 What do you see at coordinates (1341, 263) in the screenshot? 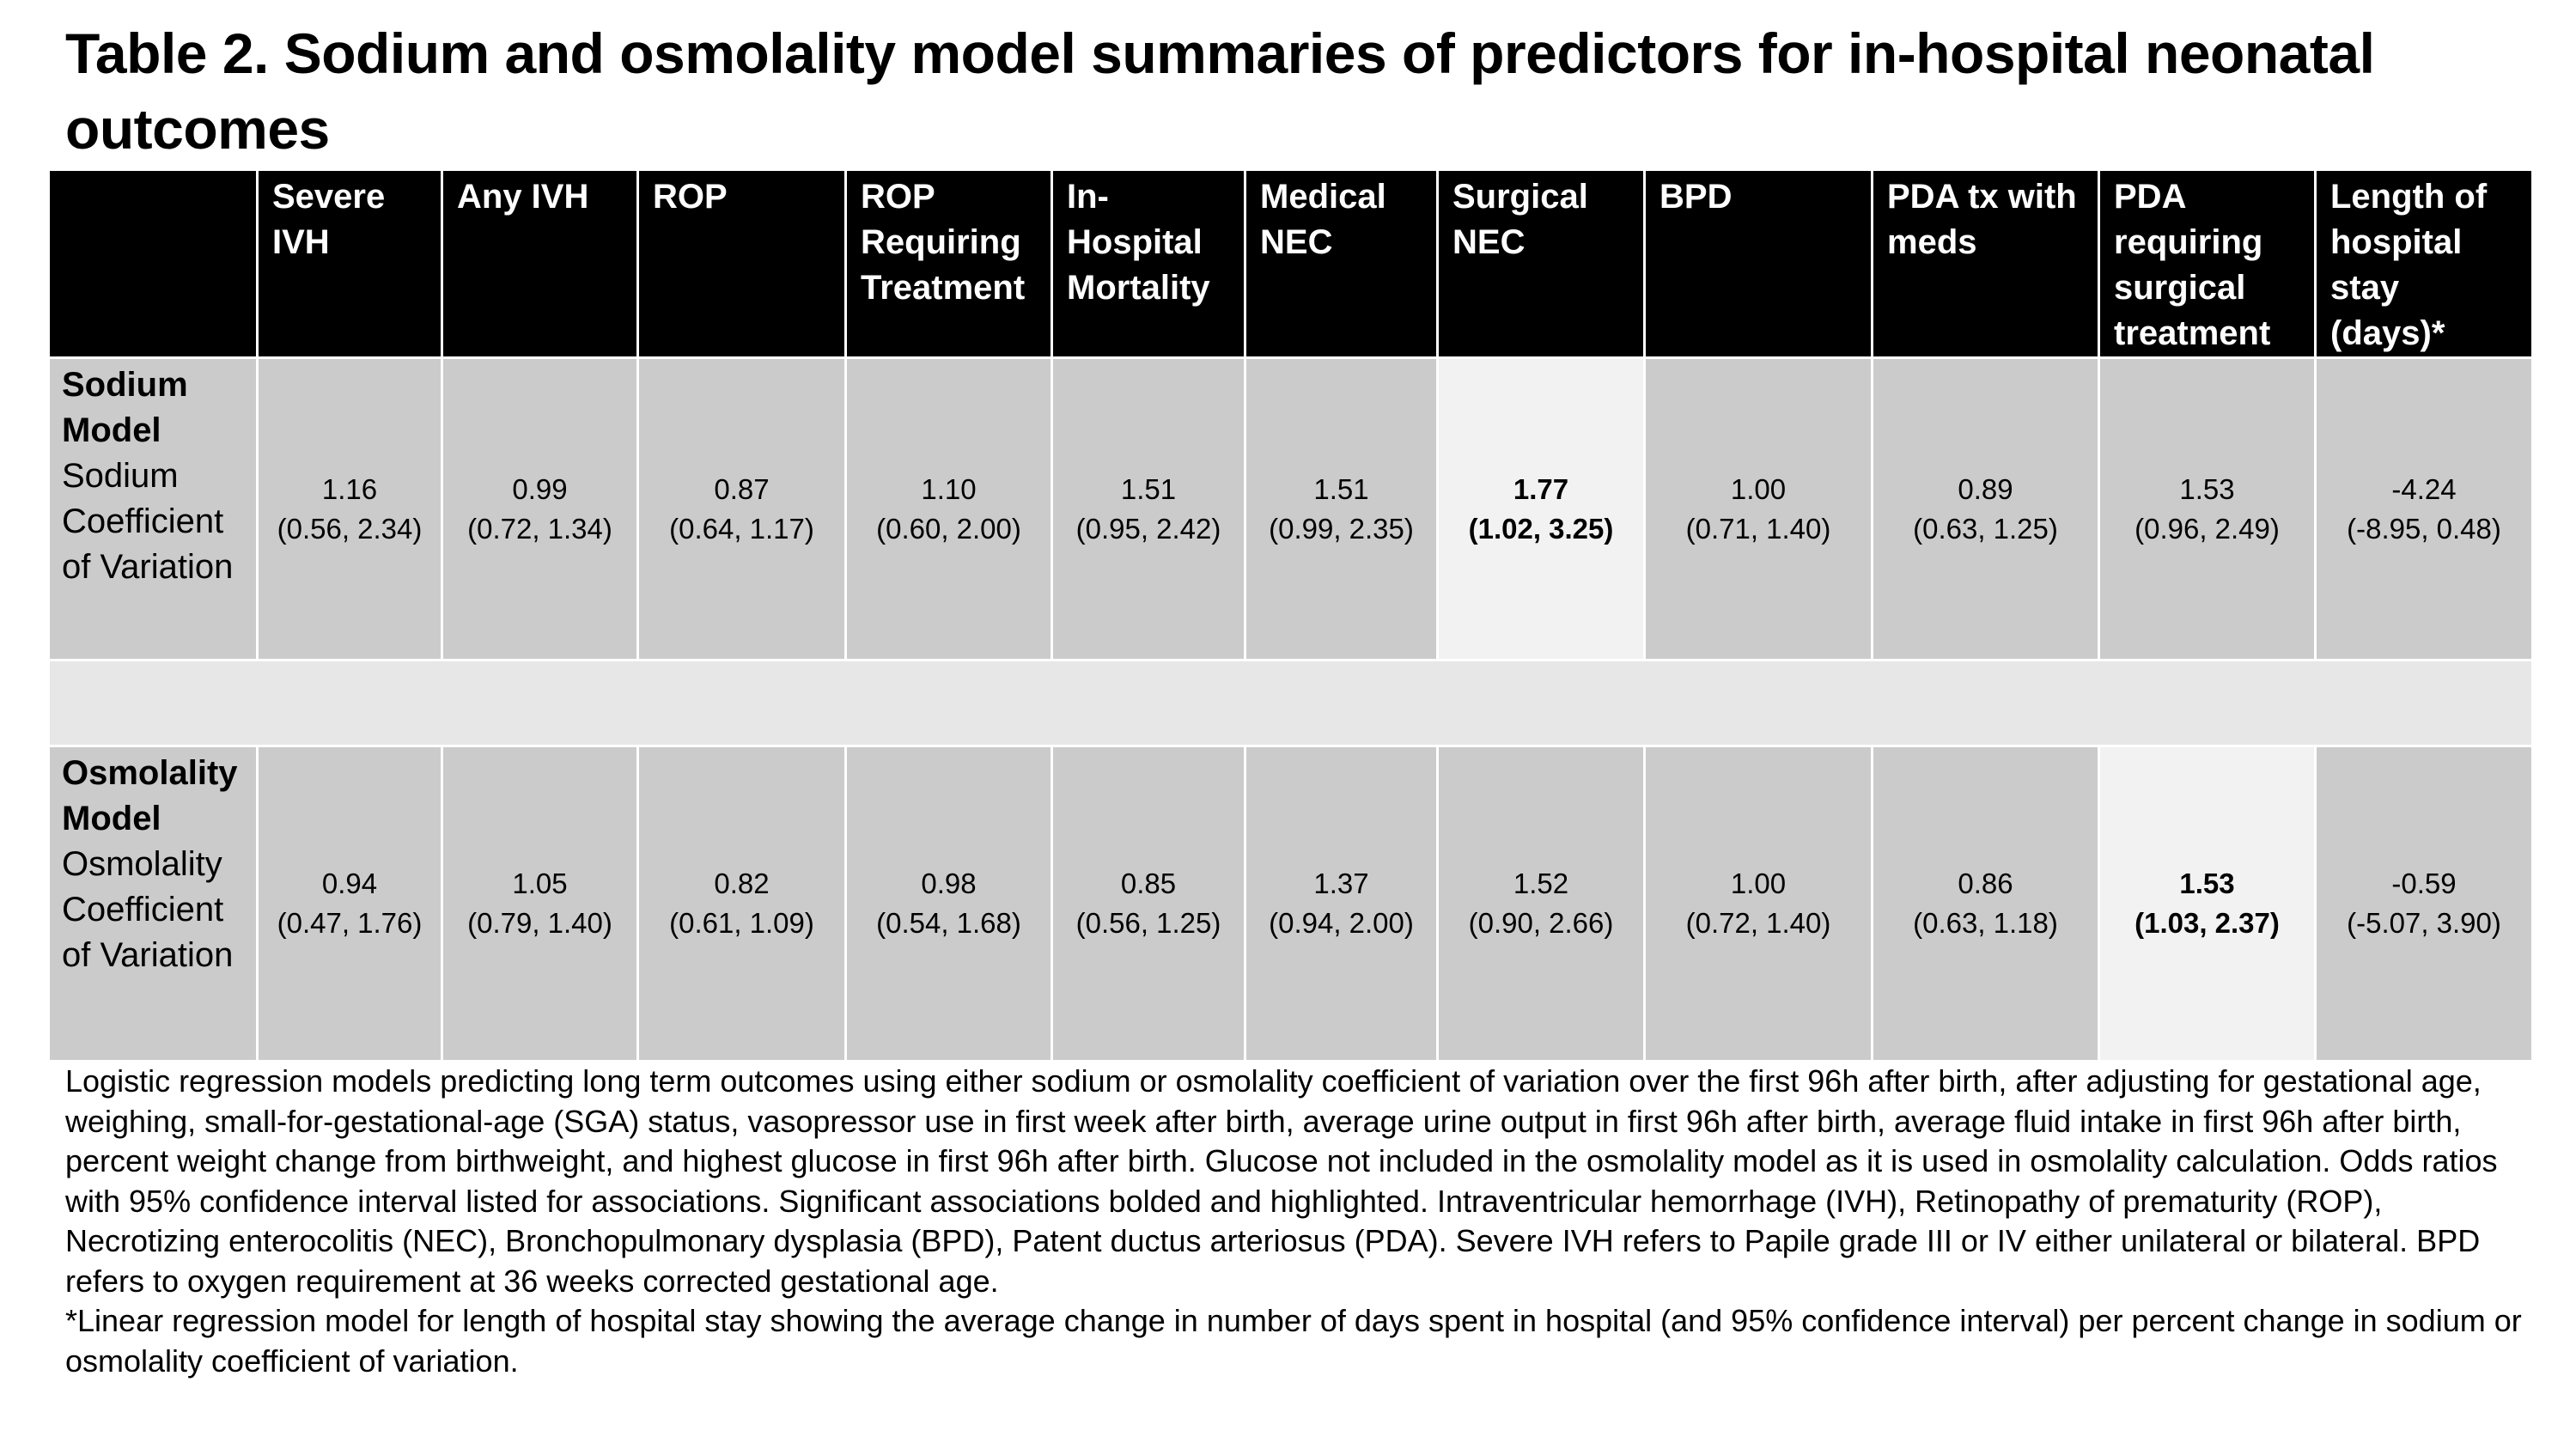
I see `column-header-medical-nec: Medical NEC` at bounding box center [1341, 263].